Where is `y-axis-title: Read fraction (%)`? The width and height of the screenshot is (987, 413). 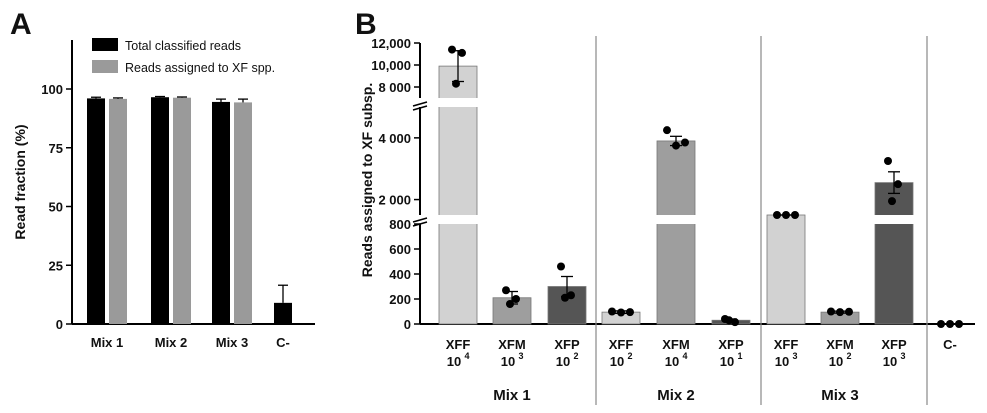 y-axis-title: Read fraction (%) is located at coordinates (20, 181).